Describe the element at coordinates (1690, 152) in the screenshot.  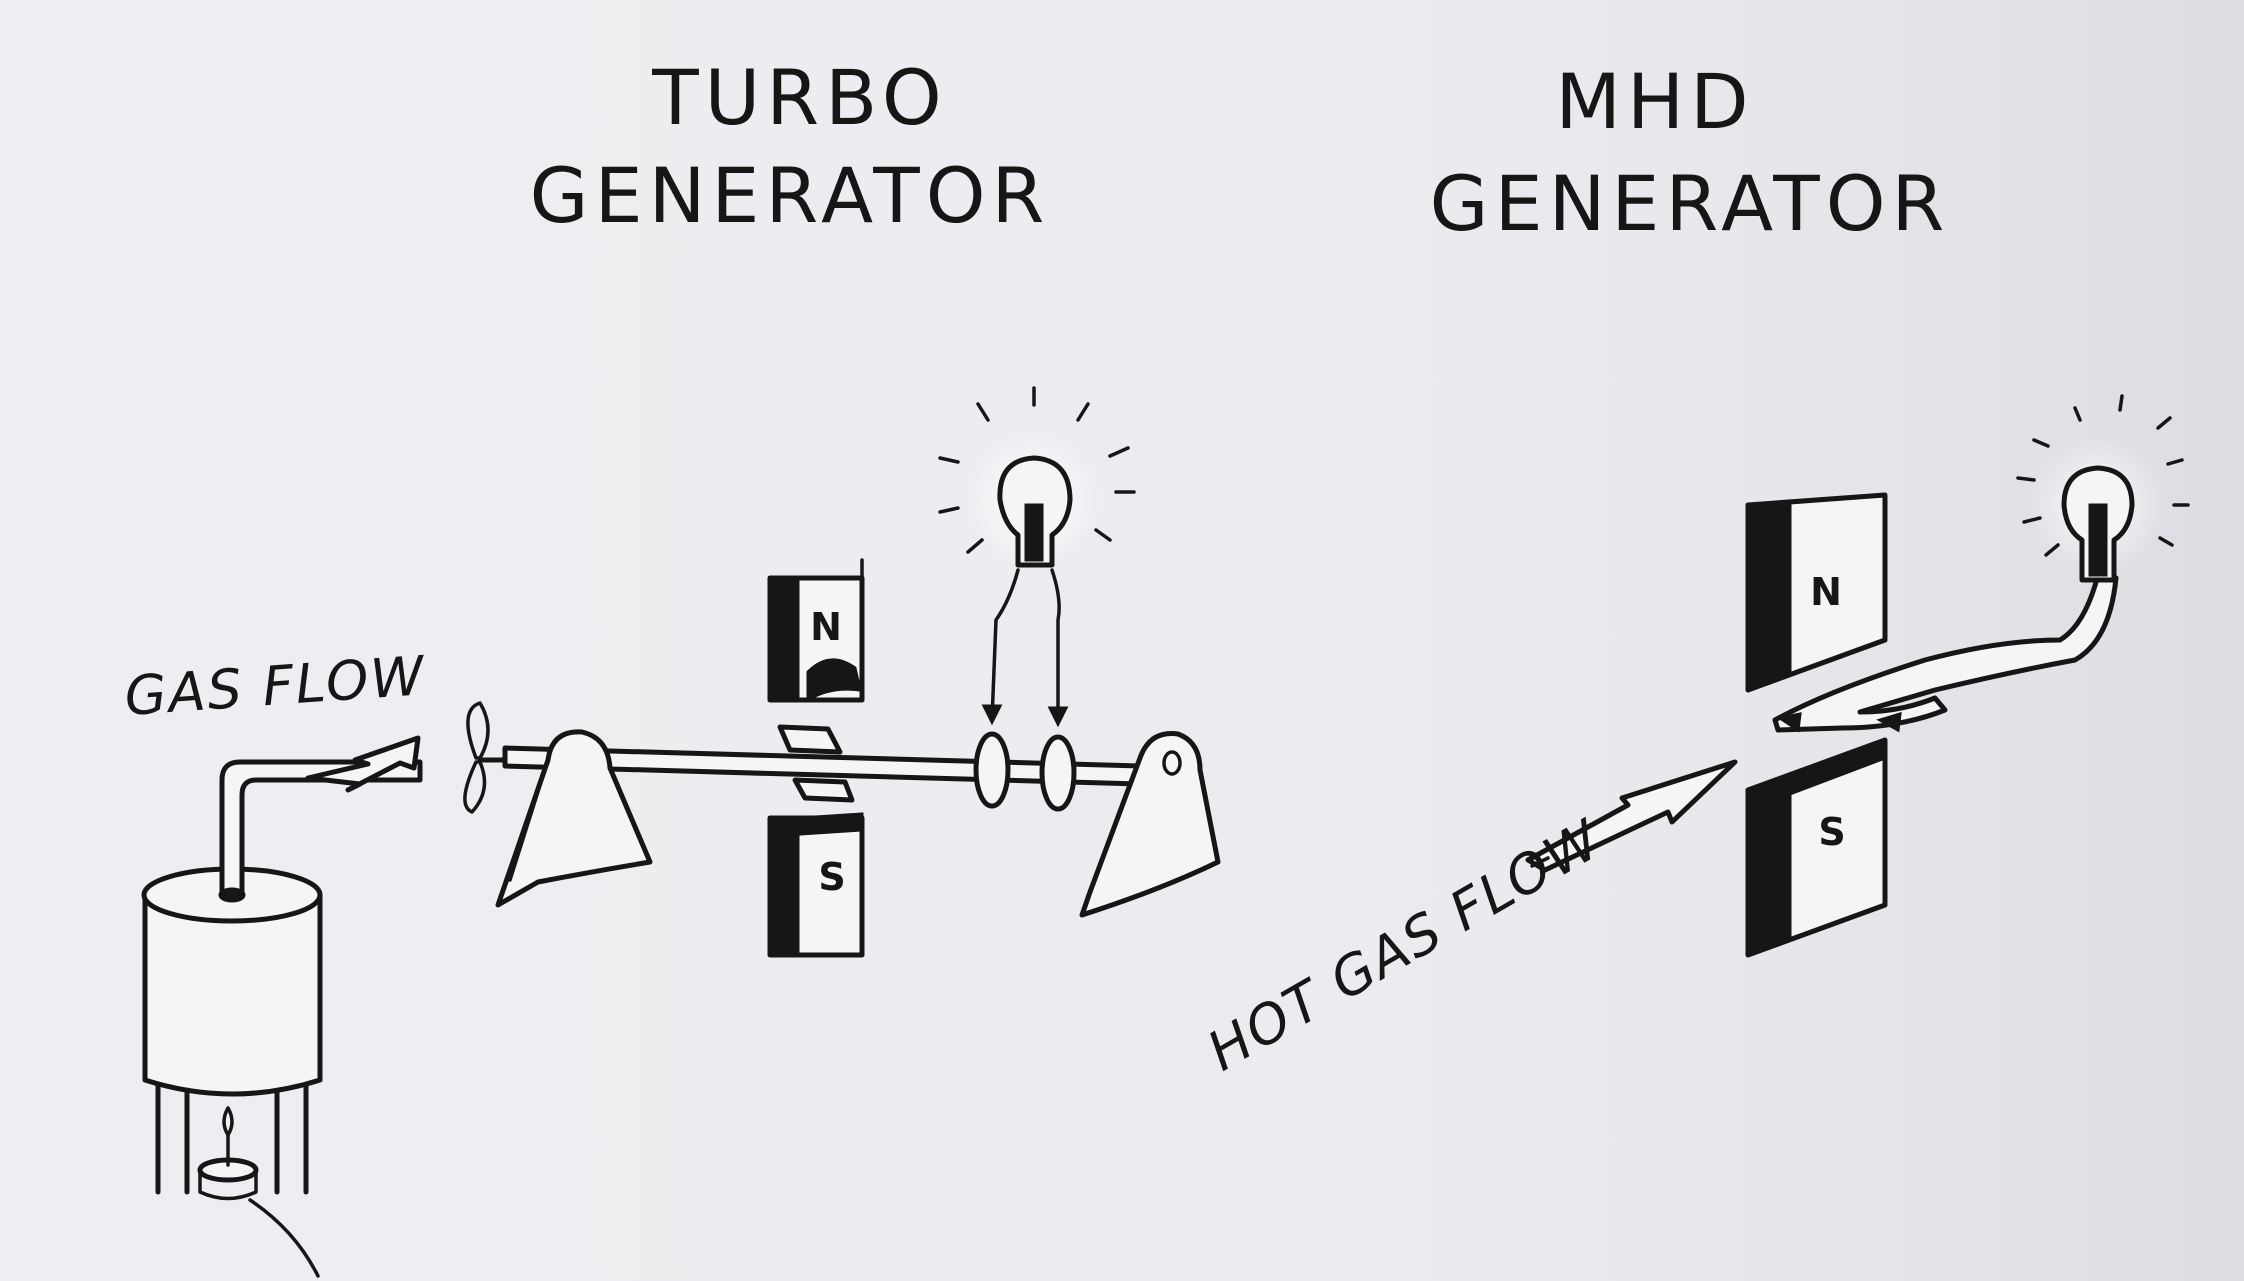
I see `mhd-title: MHD GENERATOR` at that location.